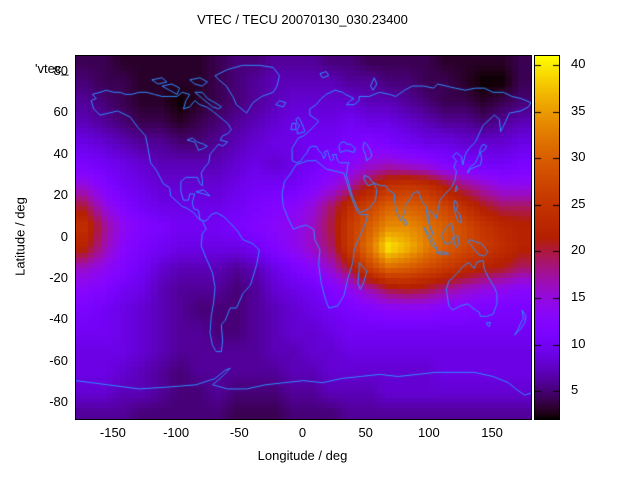 Image resolution: width=640 pixels, height=480 pixels. Describe the element at coordinates (578, 157) in the screenshot. I see `colorbar-tick-label: 30` at that location.